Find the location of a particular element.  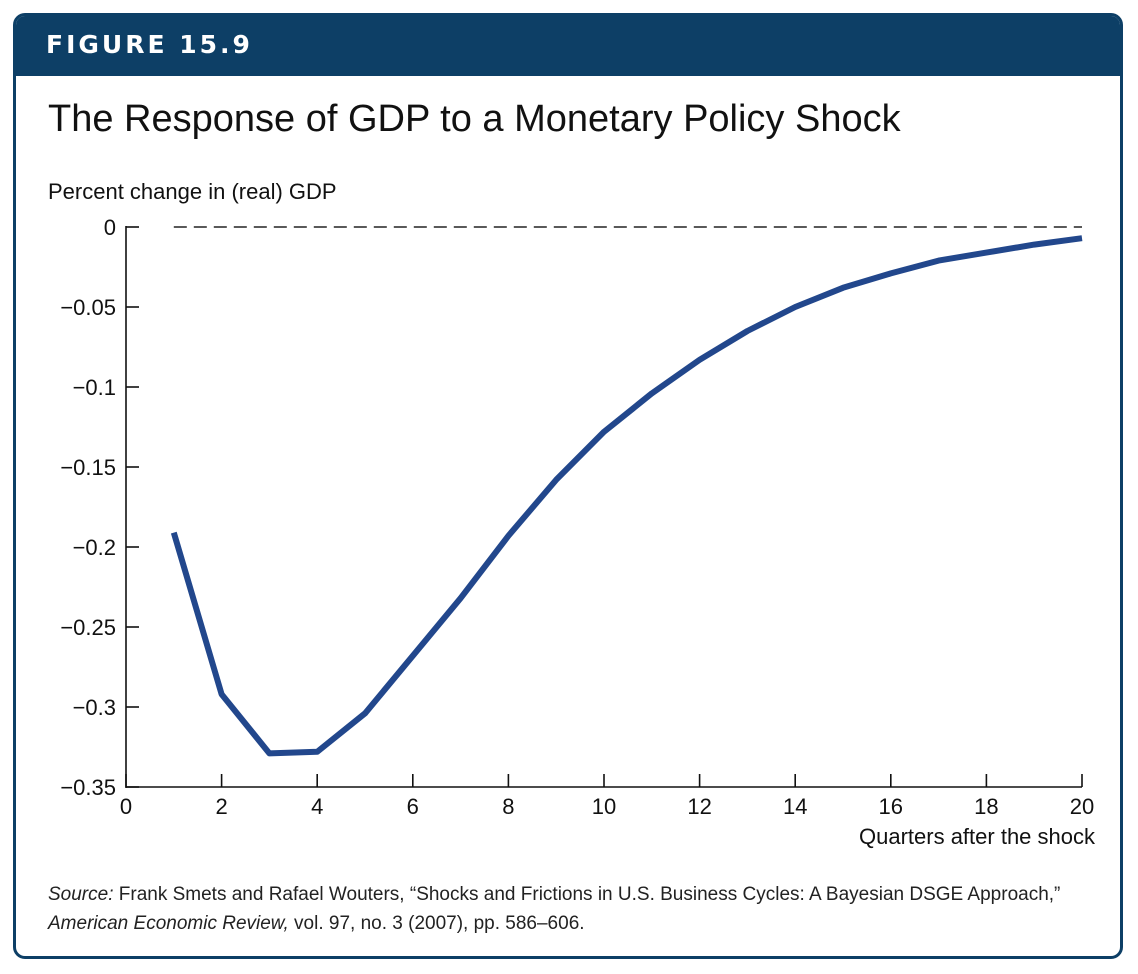

x-tick-label: 16 is located at coordinates (891, 806).